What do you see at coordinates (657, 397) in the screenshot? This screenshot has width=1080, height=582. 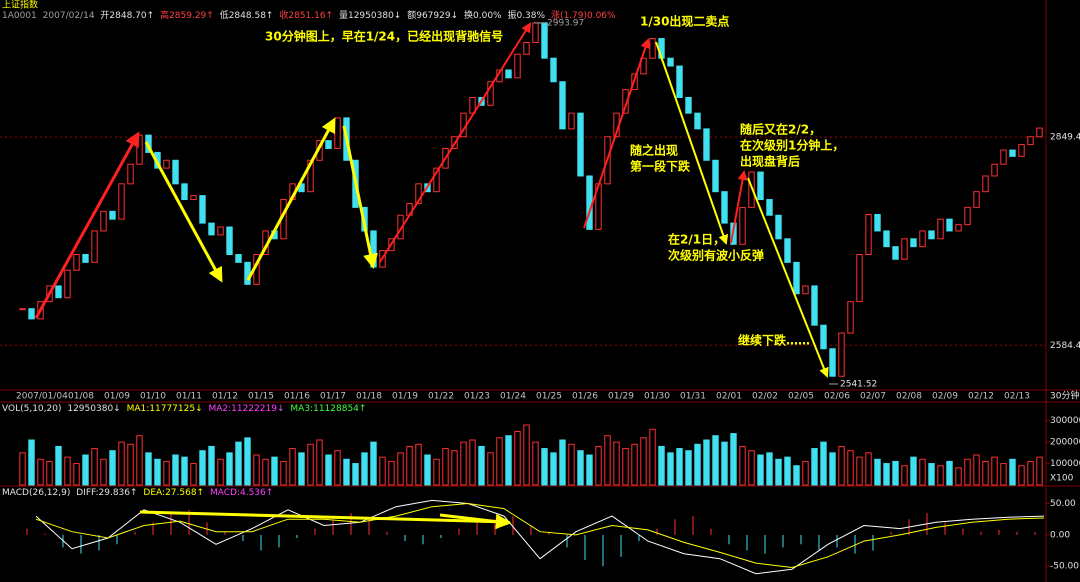 I see `x-tick-label: 01/30` at bounding box center [657, 397].